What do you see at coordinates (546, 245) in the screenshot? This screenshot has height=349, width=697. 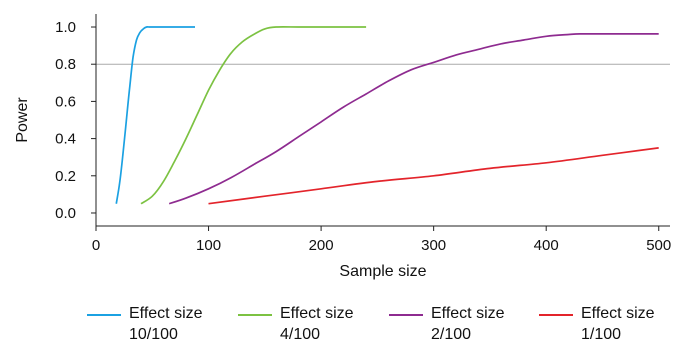 I see `x-tick-label: 400` at bounding box center [546, 245].